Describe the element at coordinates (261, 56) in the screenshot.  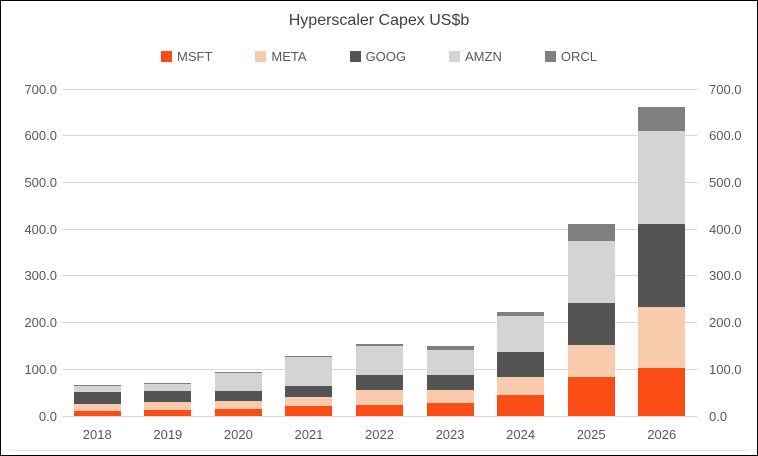
I see `legend-swatch-meta` at that location.